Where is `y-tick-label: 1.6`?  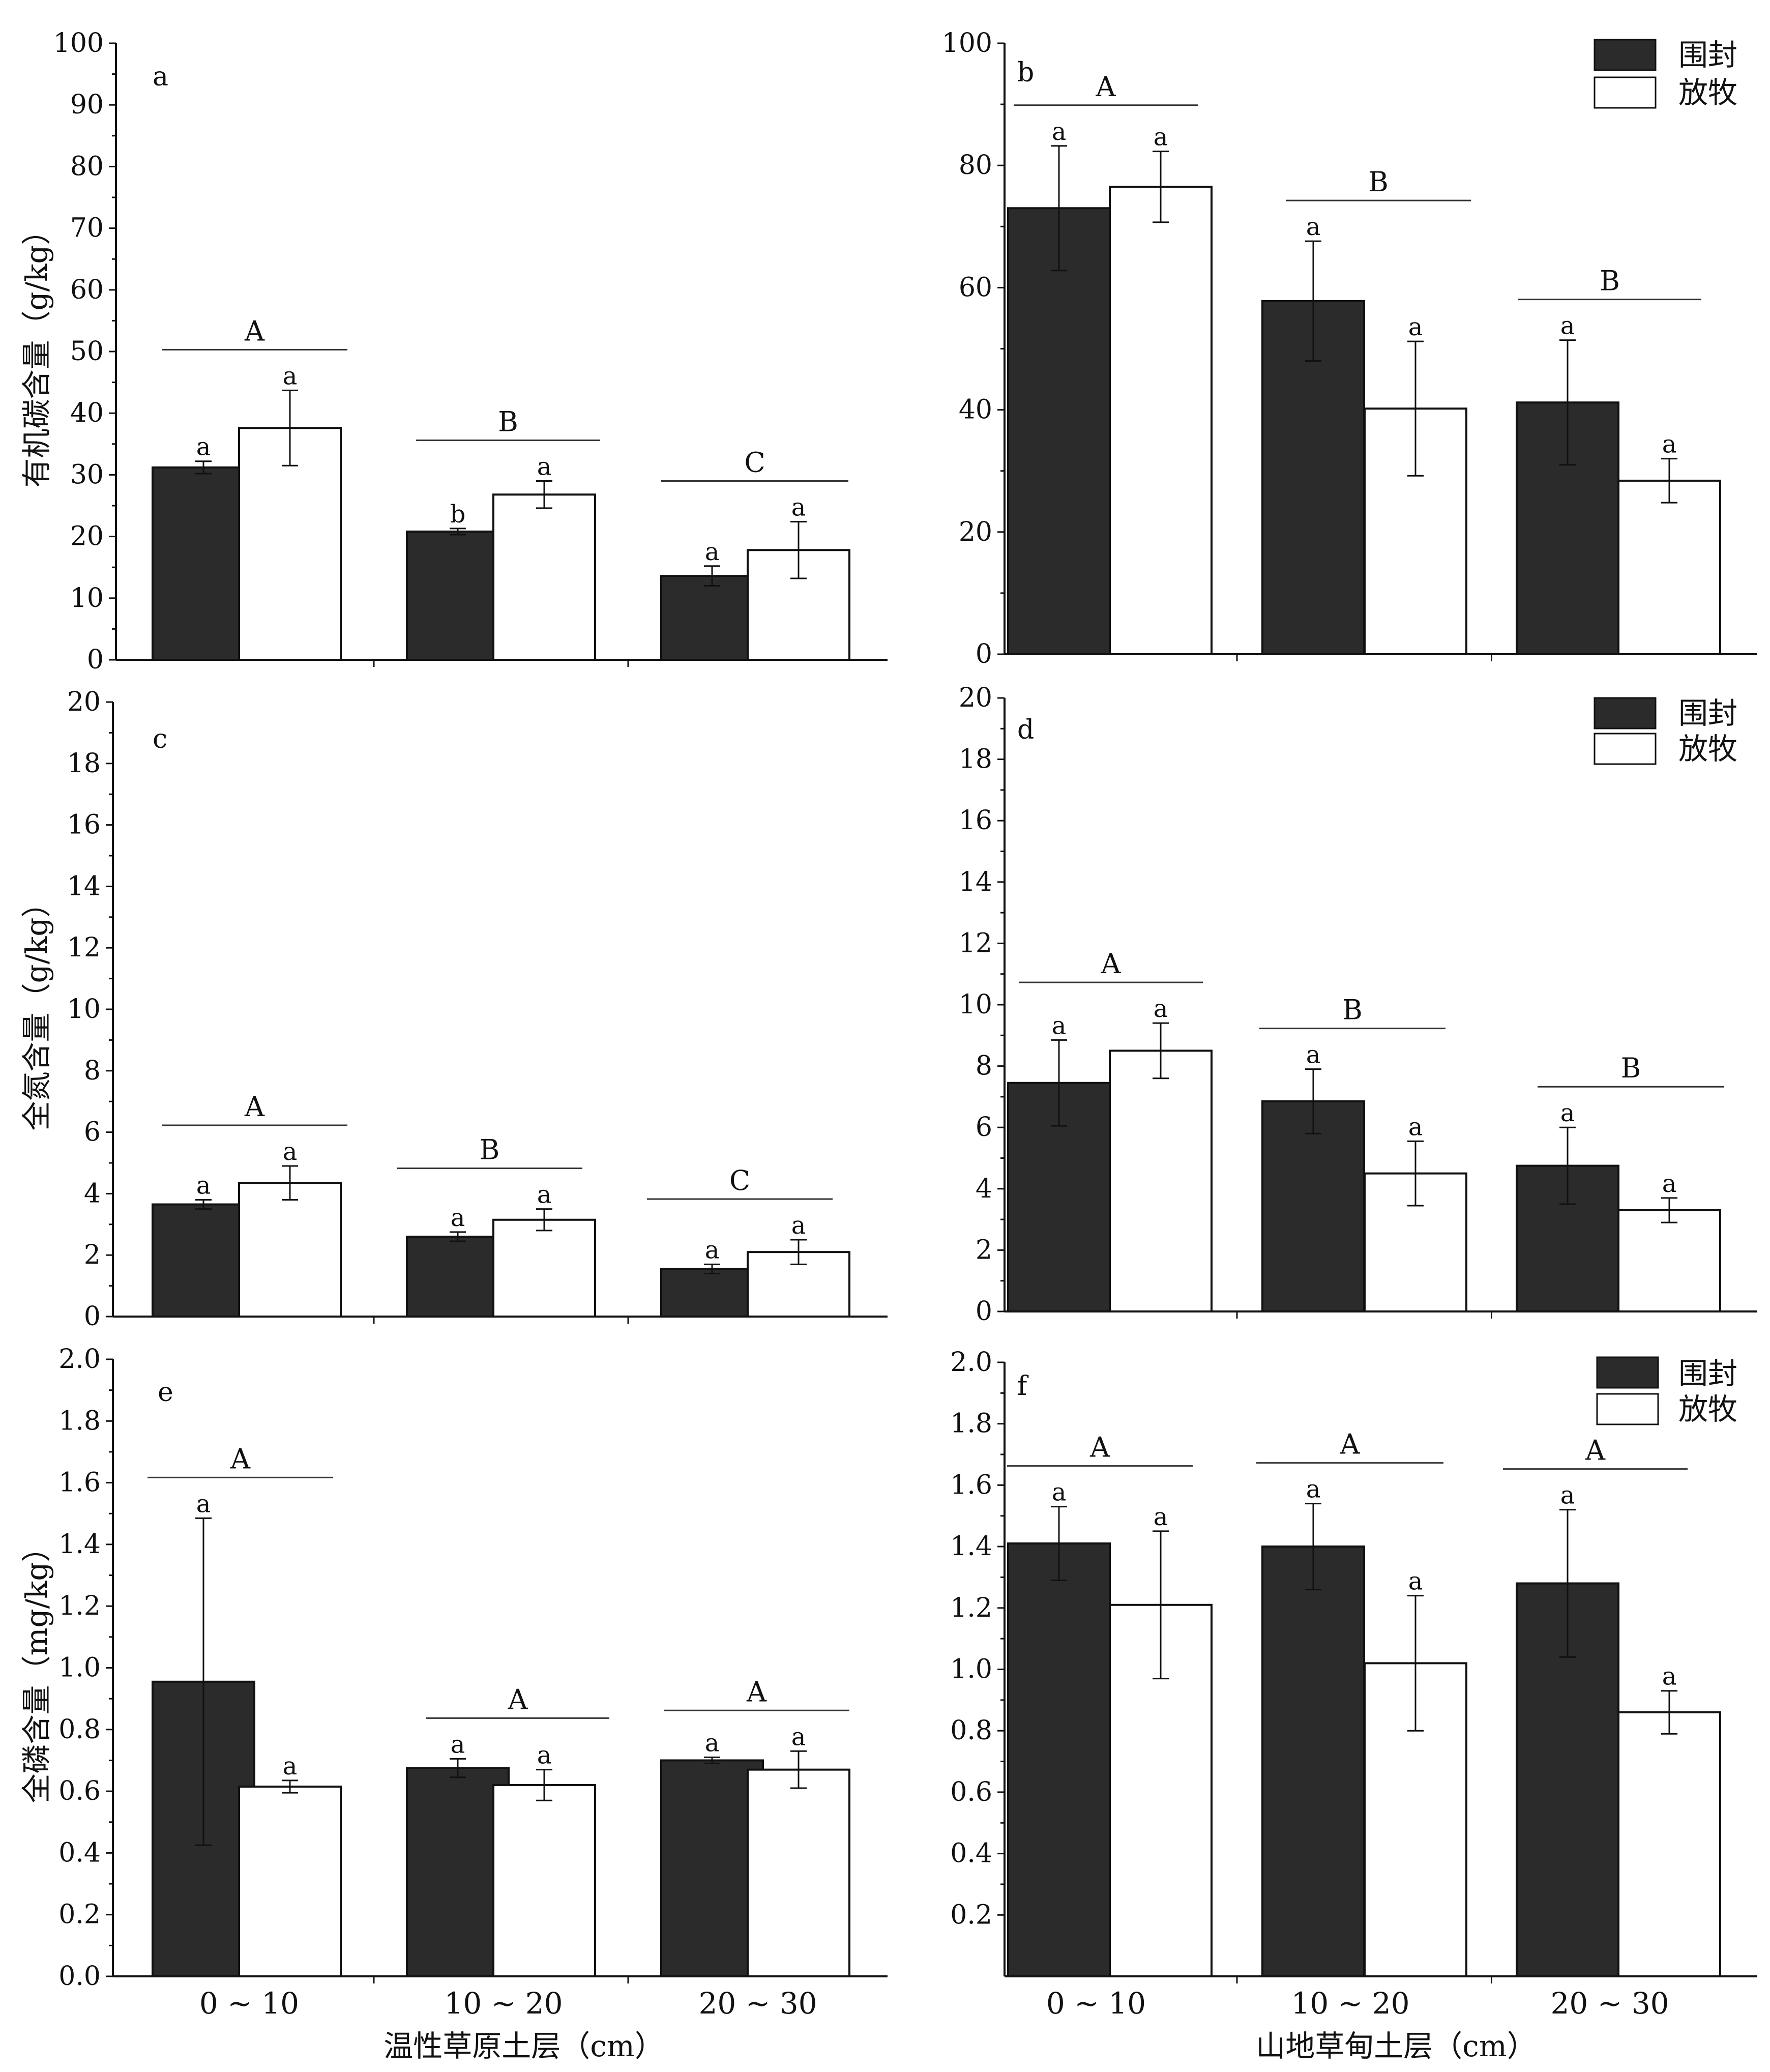
y-tick-label: 1.6 is located at coordinates (971, 1485).